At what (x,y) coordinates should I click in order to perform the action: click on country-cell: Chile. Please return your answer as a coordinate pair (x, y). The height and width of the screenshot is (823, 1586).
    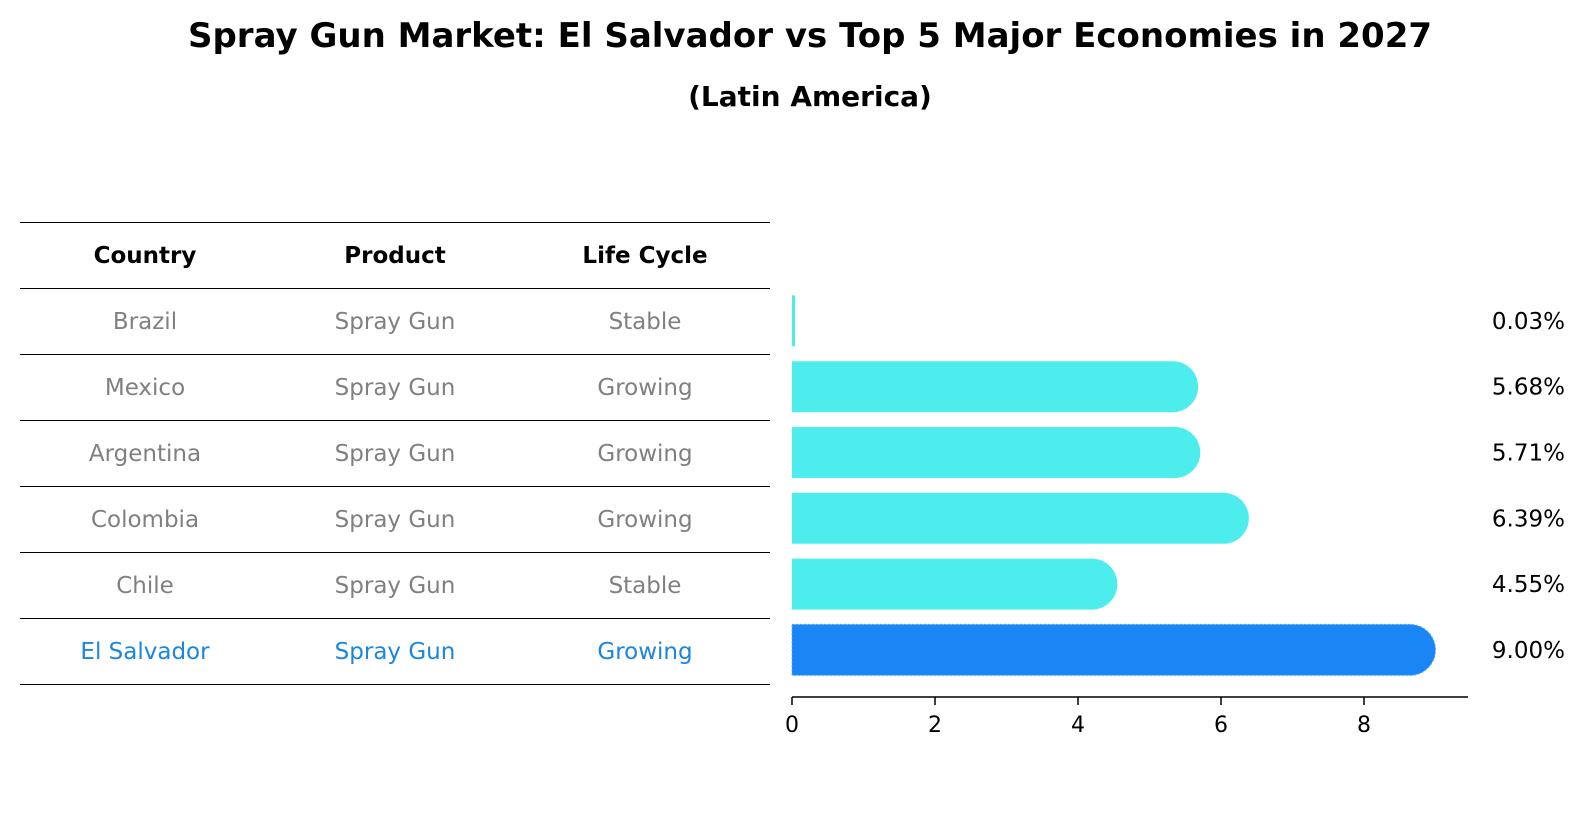
    Looking at the image, I should click on (145, 585).